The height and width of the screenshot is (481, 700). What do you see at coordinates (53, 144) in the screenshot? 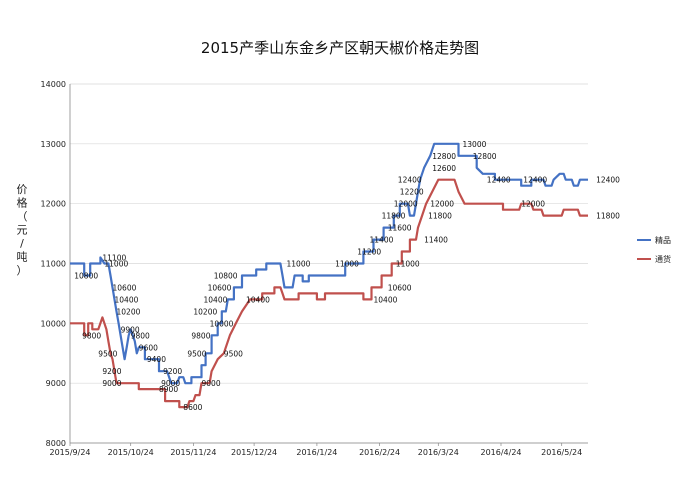
I see `y-tick-label: 13000` at bounding box center [53, 144].